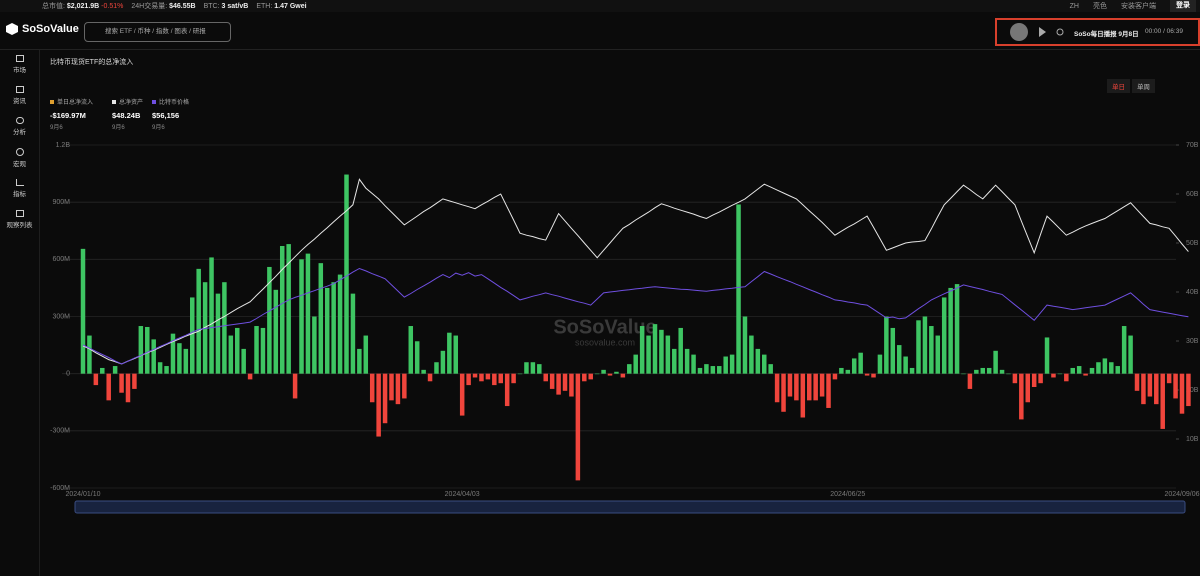  I want to click on legend-item: 比特币价格 $56,156 9月6, so click(170, 114).